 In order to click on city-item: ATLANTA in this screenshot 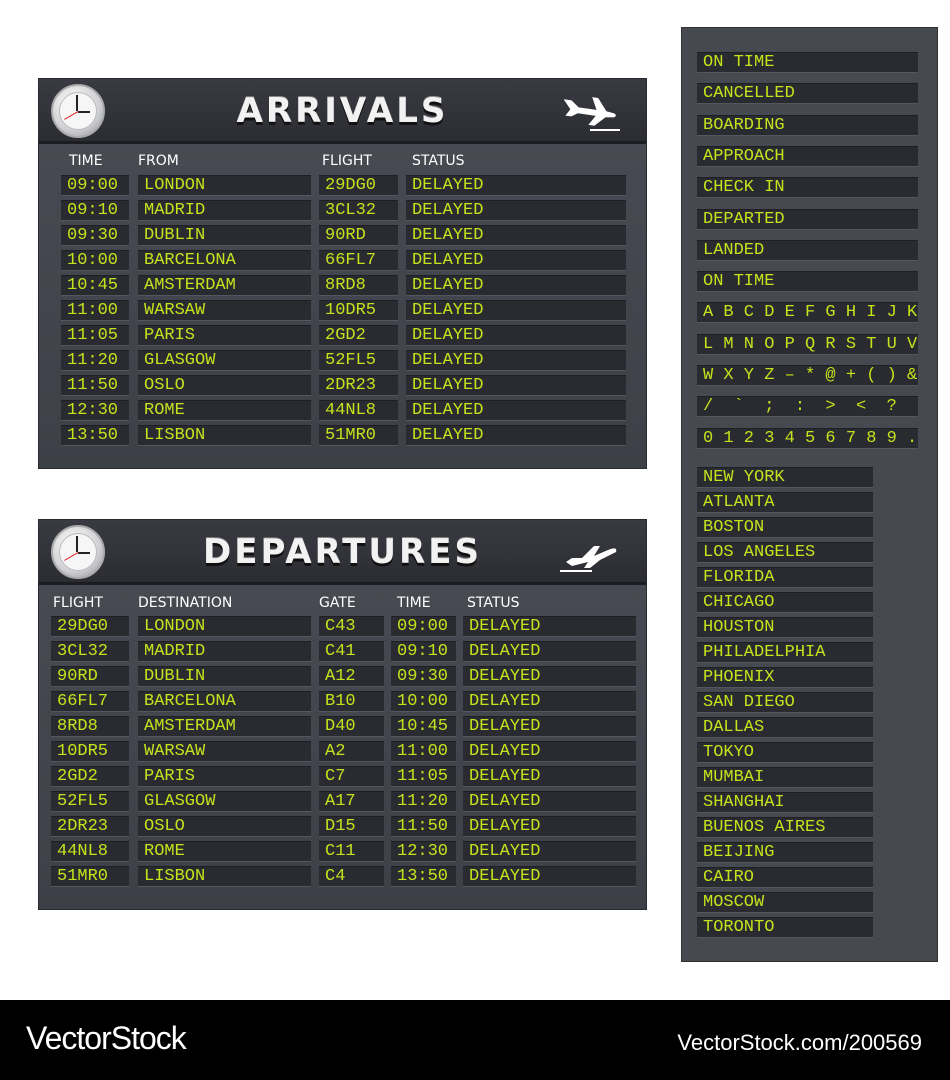, I will do `click(785, 502)`.